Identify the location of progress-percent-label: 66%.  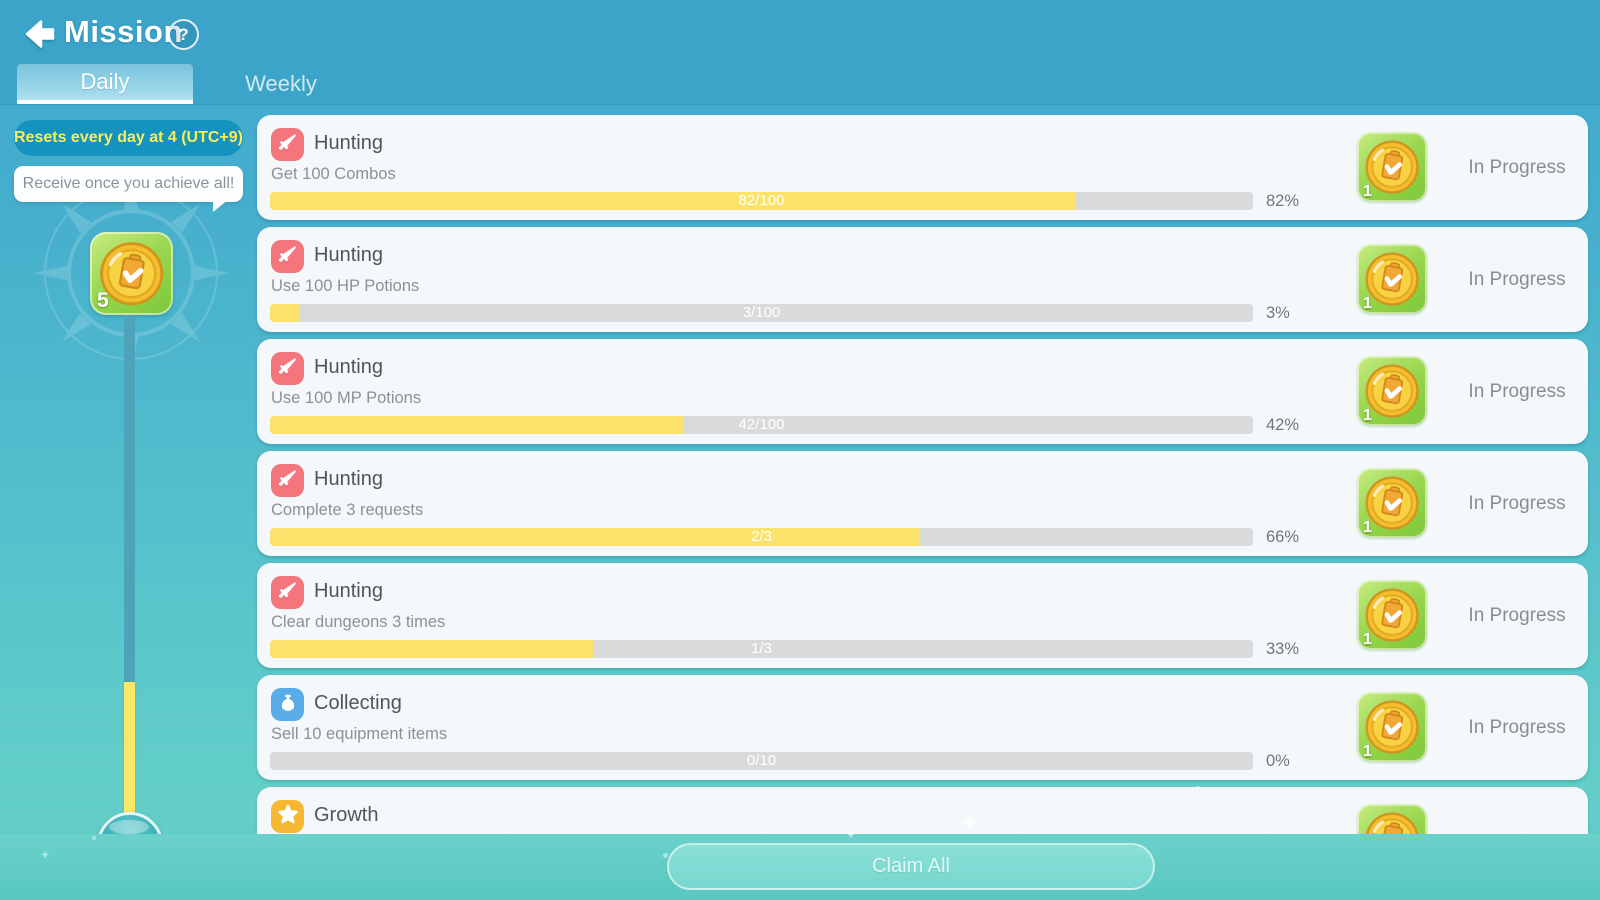
(1283, 537).